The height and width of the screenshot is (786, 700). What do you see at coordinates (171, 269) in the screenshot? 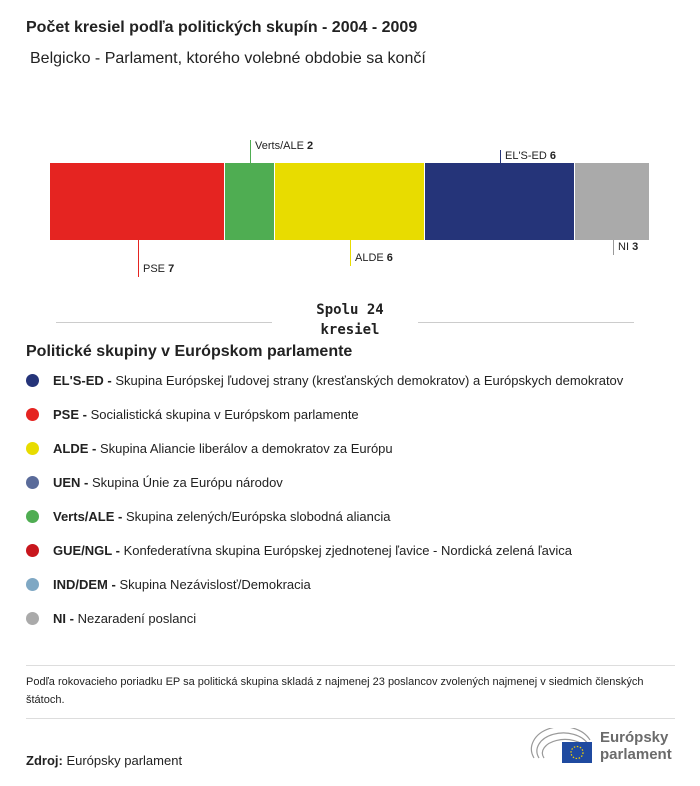
I see `data-label-value: 7` at bounding box center [171, 269].